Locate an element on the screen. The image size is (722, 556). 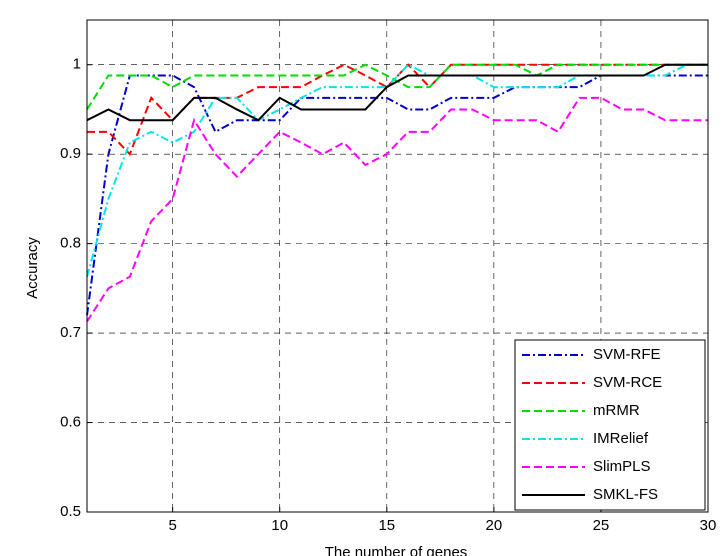
legend-box is located at coordinates (610, 425).